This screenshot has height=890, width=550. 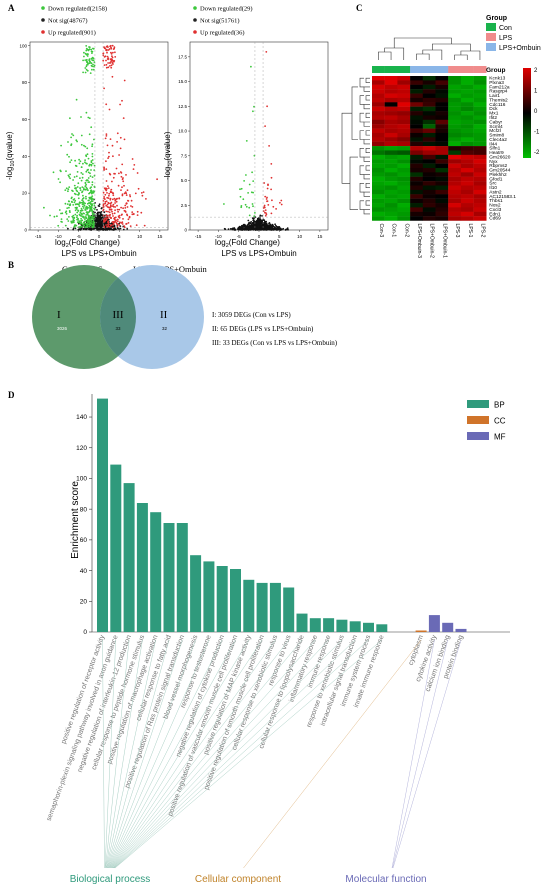 What do you see at coordinates (43, 20) in the screenshot?
I see `legend-ns-marker` at bounding box center [43, 20].